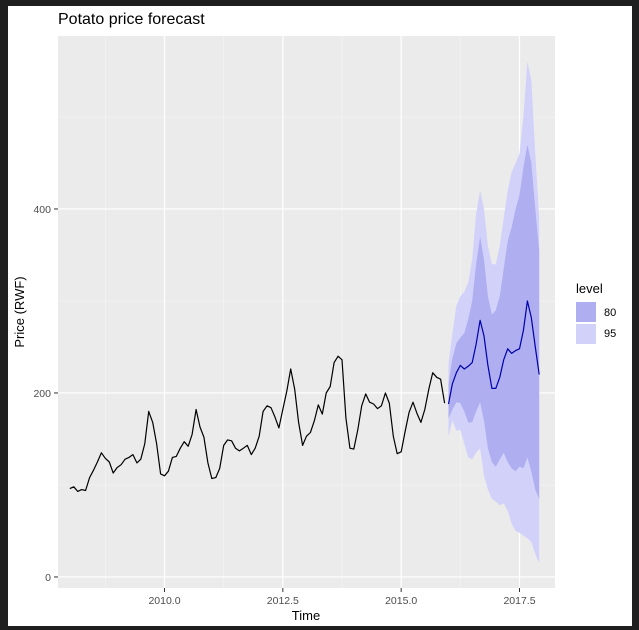  I want to click on y-axis-title: Price (RWF), so click(19, 311).